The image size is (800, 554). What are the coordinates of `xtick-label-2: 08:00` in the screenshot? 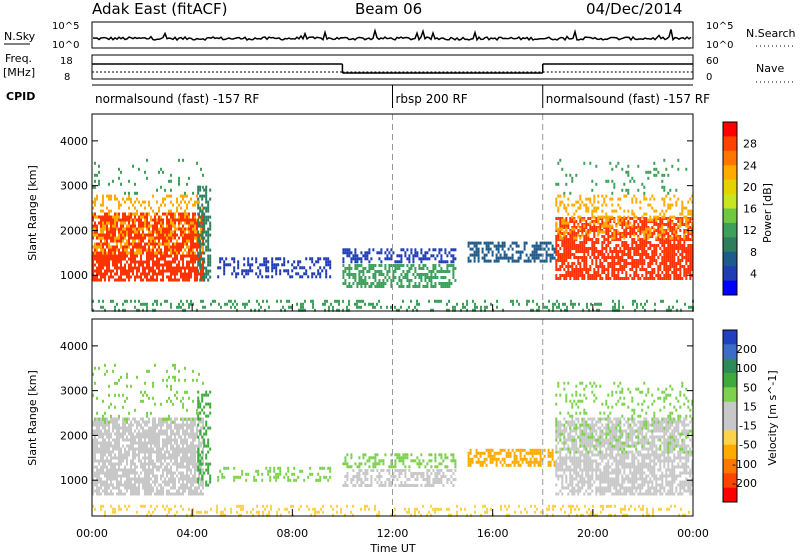 It's located at (292, 533).